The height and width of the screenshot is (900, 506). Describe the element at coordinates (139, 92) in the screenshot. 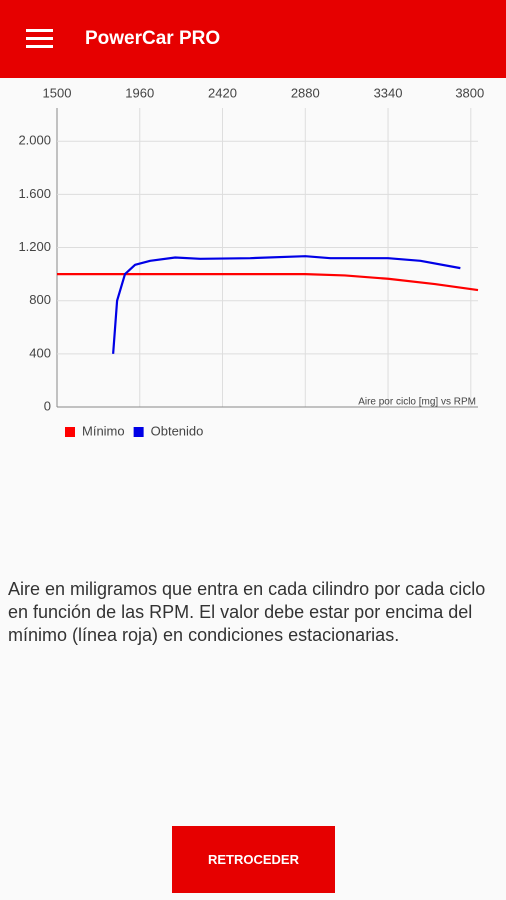

I see `x-tick-label: 1960` at that location.